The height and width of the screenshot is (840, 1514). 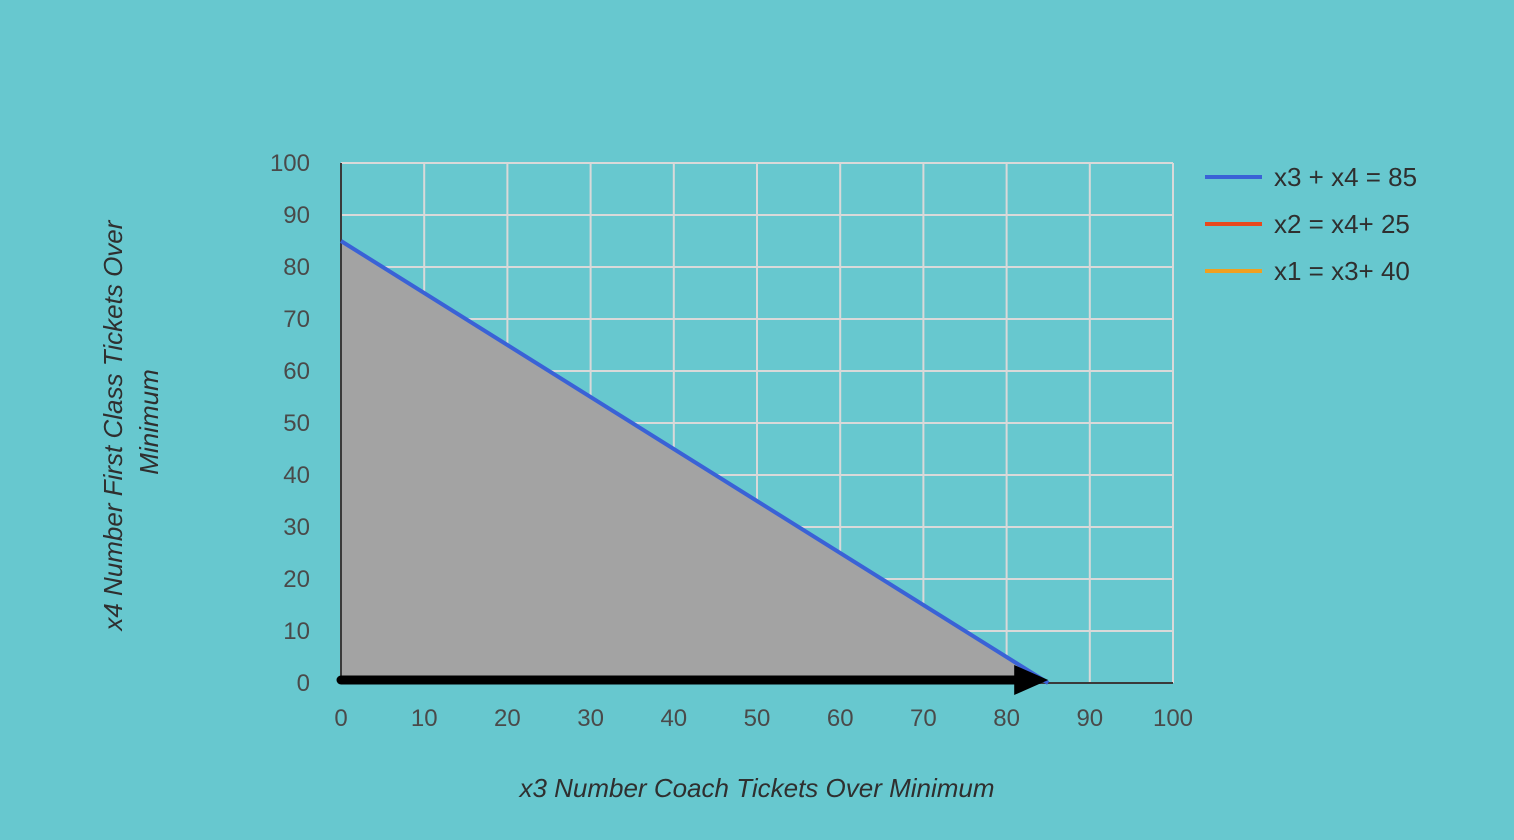 What do you see at coordinates (692, 680) in the screenshot?
I see `arrow-group` at bounding box center [692, 680].